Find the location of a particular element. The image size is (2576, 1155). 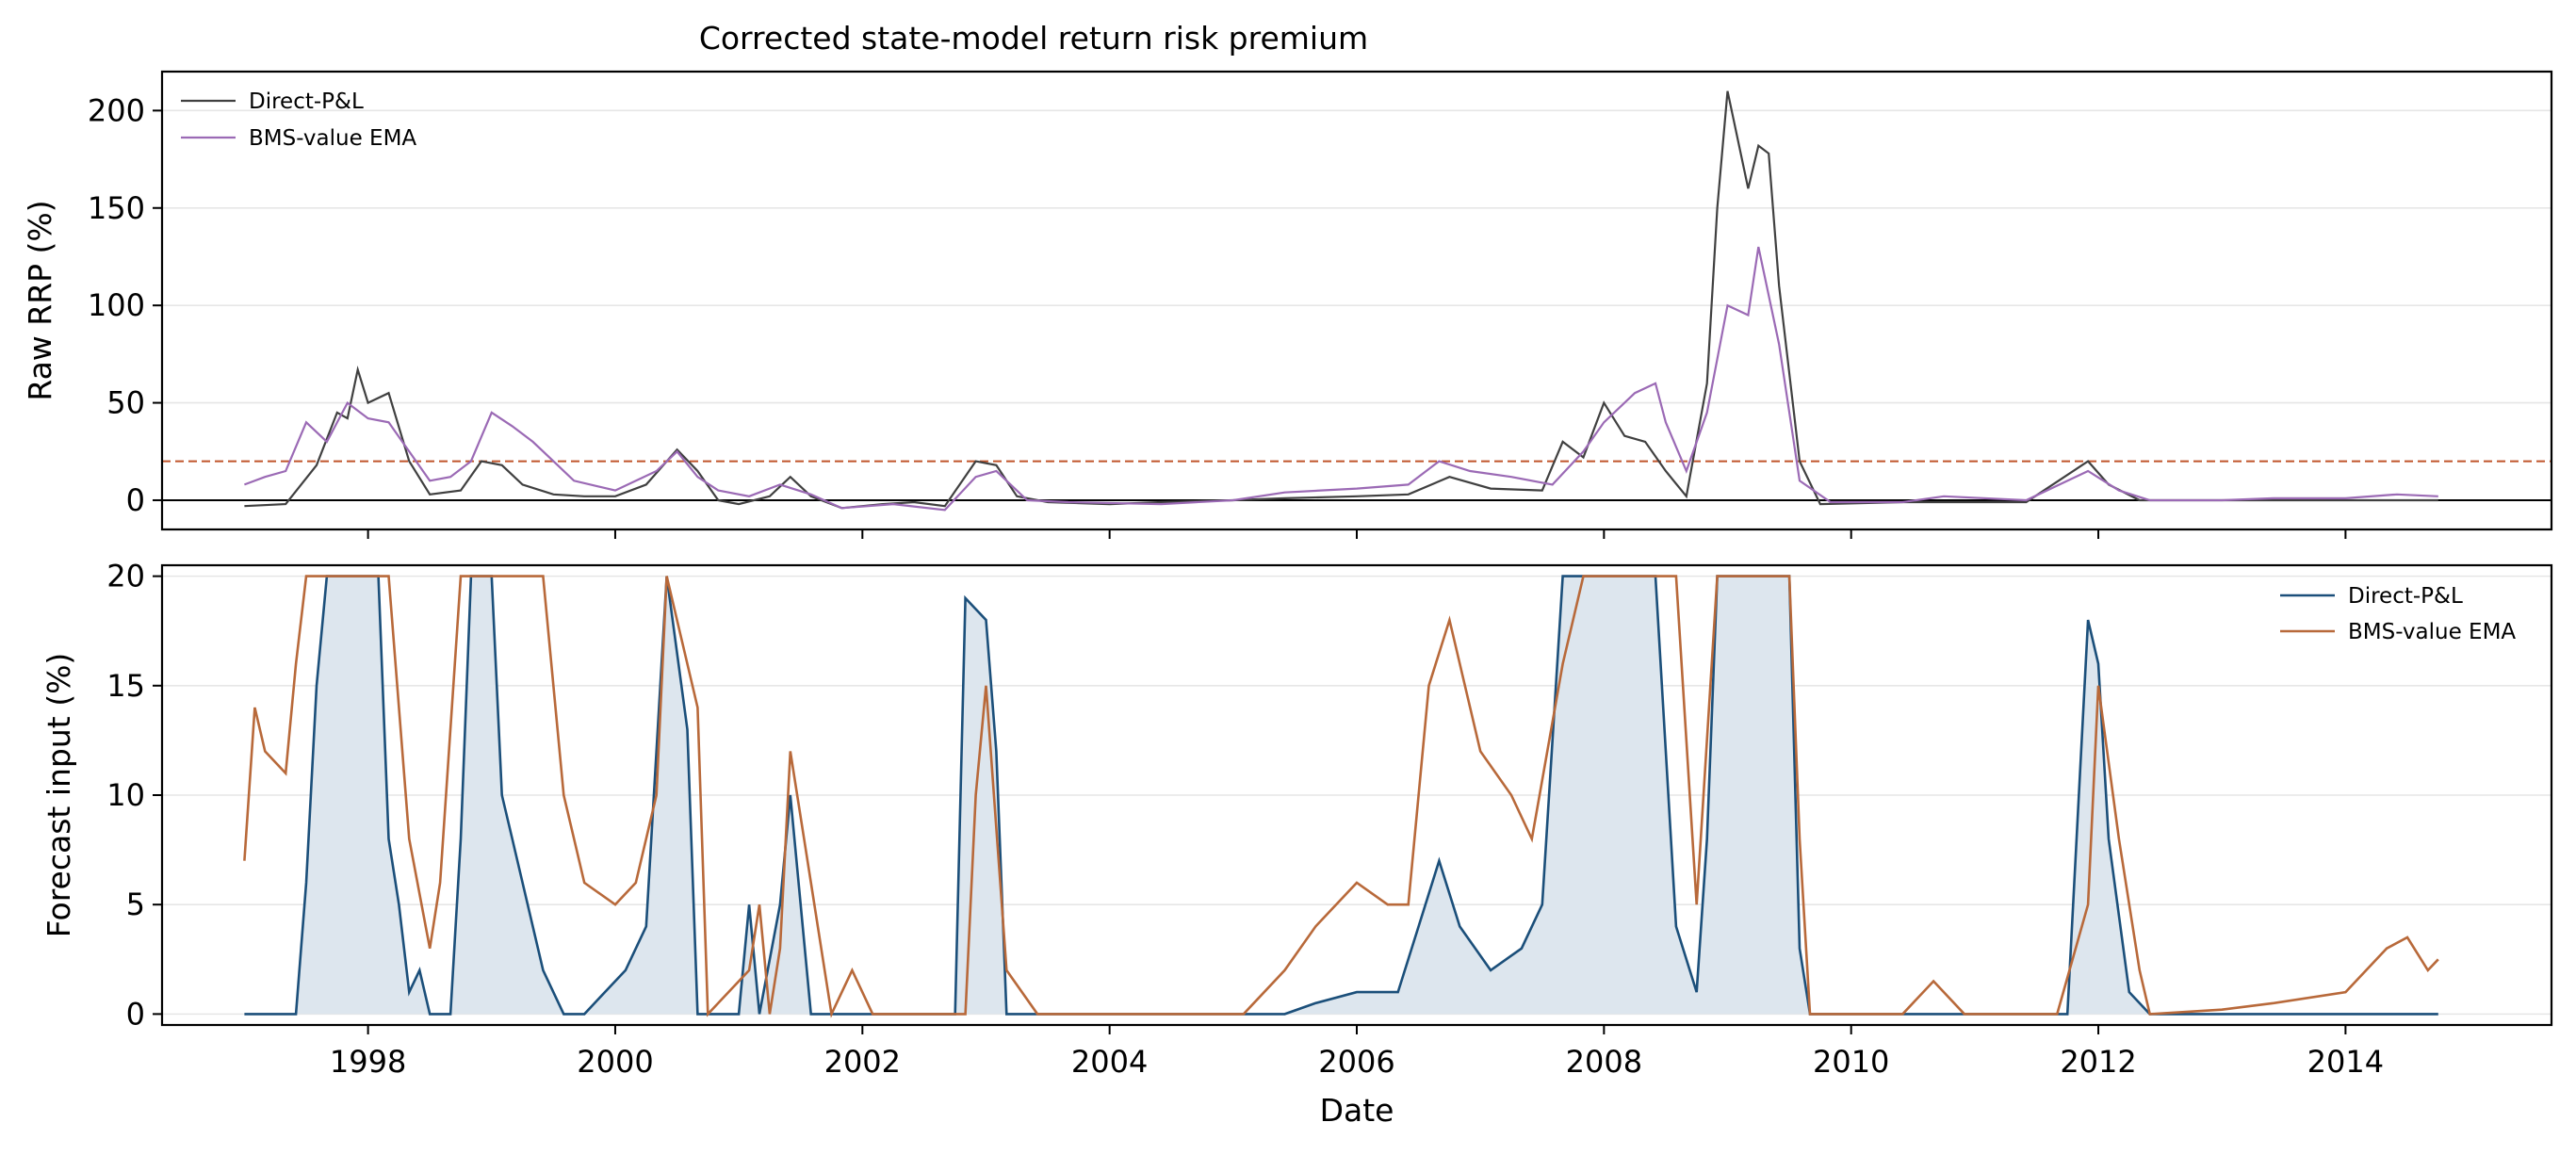

top-y-tick-label-200: 200 is located at coordinates (116, 110).